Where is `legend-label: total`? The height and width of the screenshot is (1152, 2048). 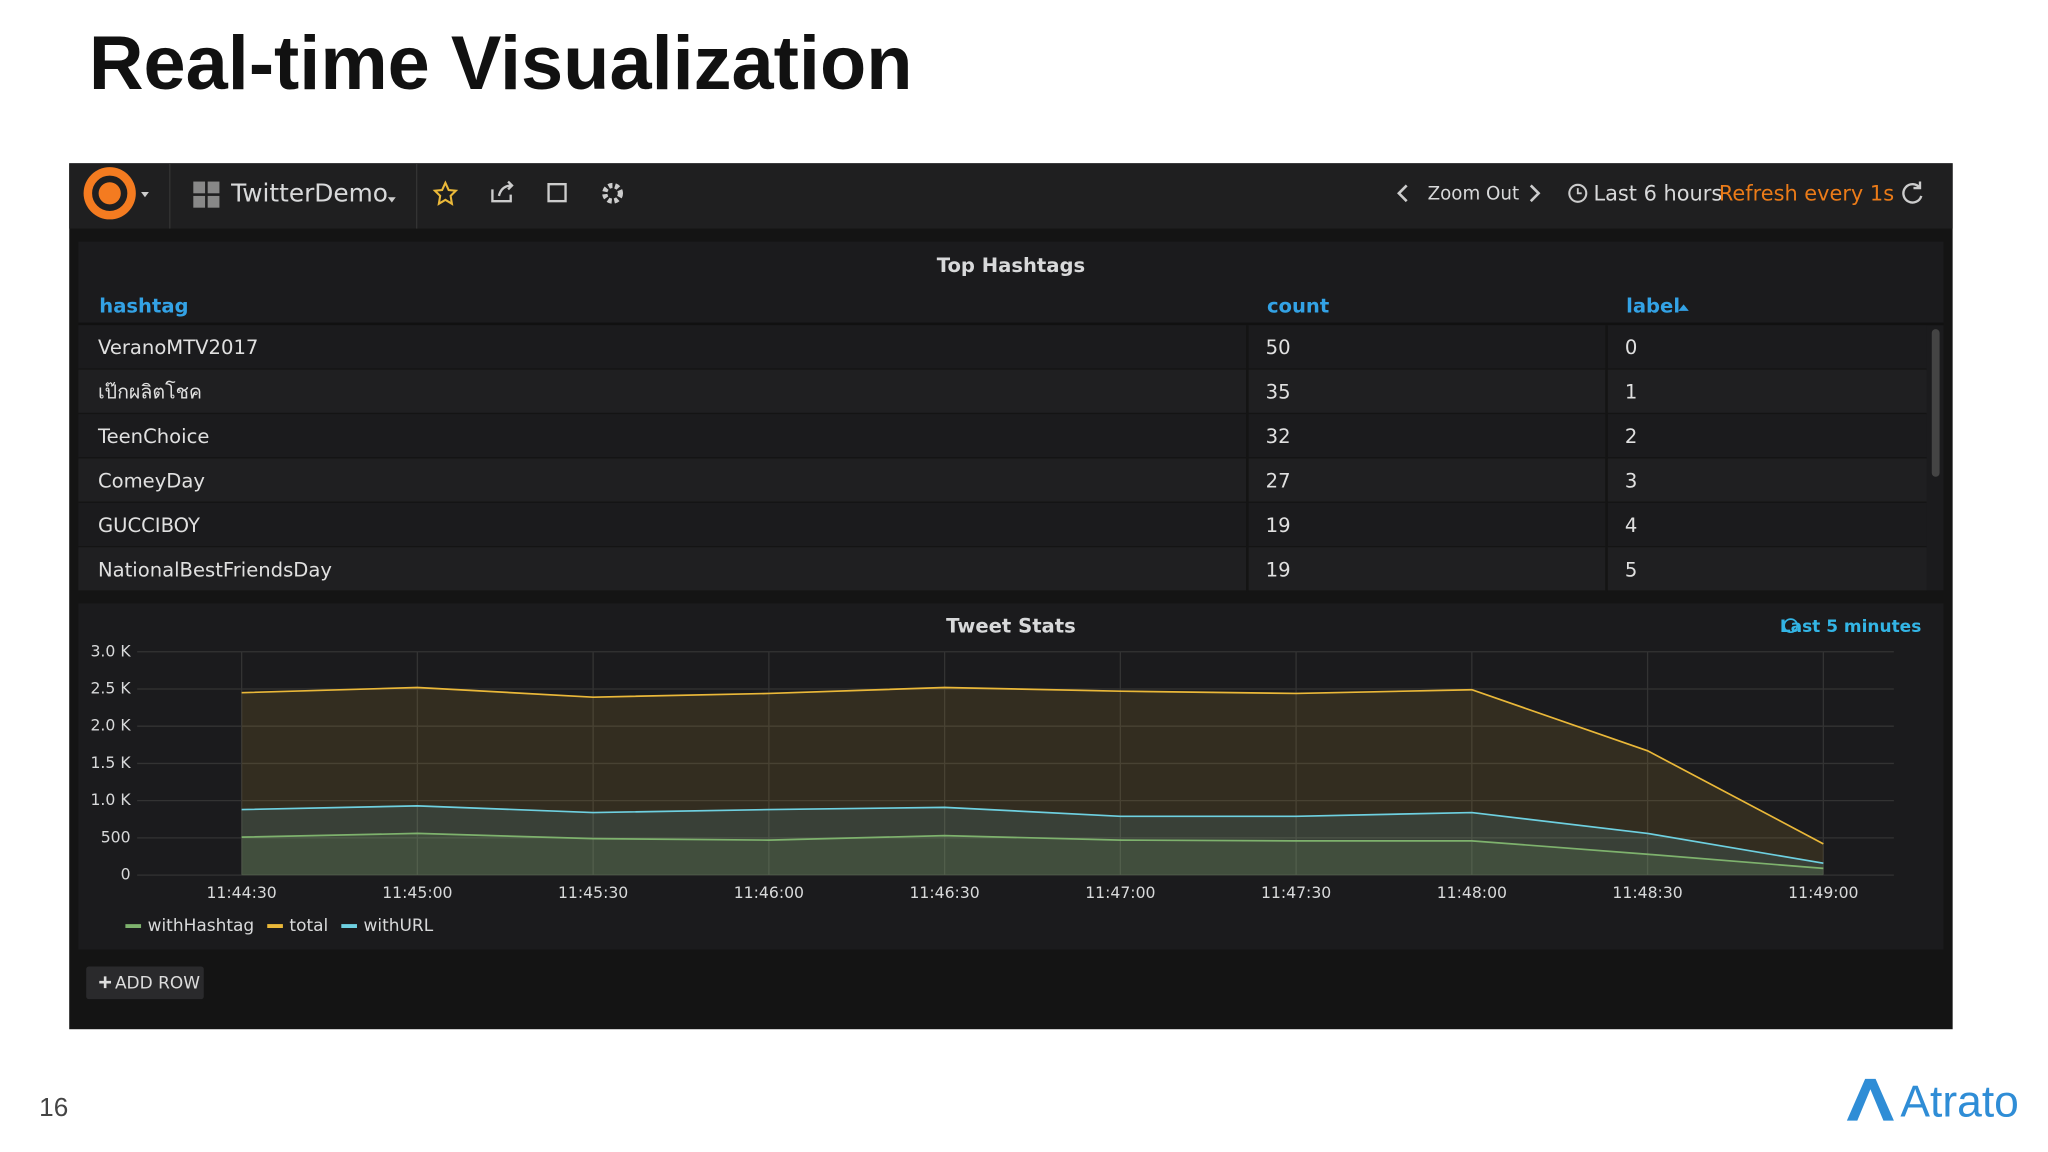
legend-label: total is located at coordinates (308, 926).